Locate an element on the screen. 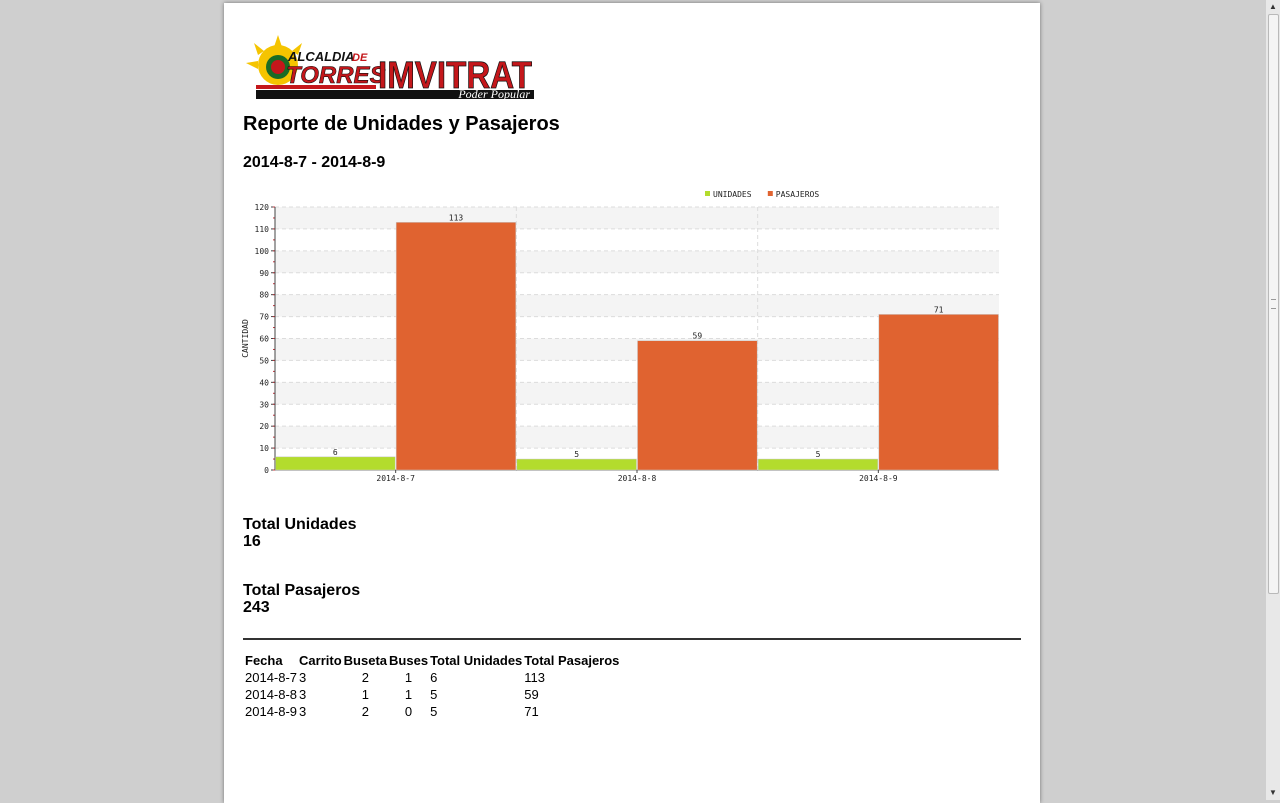  scrollbar-grip-icon is located at coordinates (1273, 304).